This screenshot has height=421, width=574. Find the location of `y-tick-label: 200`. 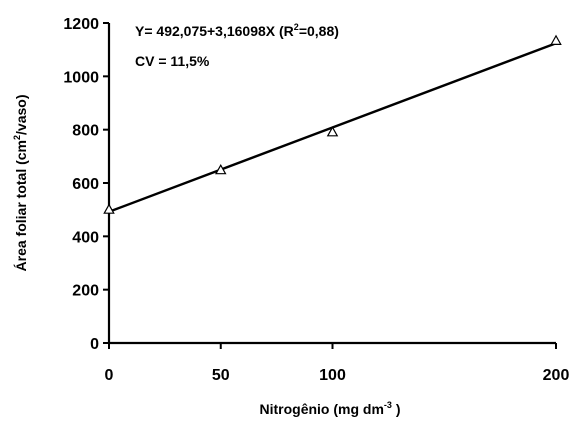

y-tick-label: 200 is located at coordinates (85, 291).